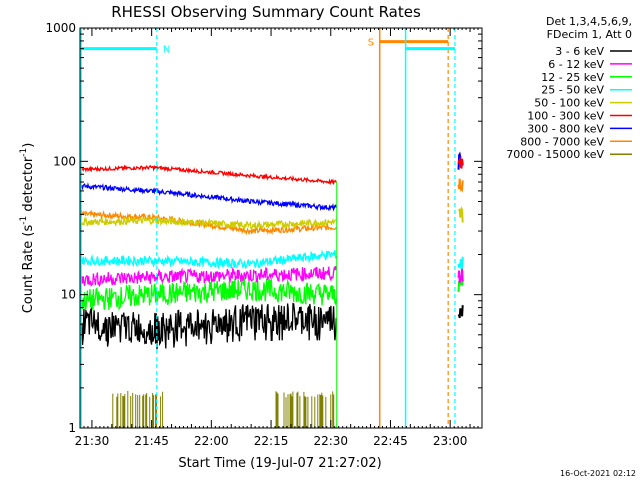  Describe the element at coordinates (72, 428) in the screenshot. I see `y-tick-label: 1` at that location.